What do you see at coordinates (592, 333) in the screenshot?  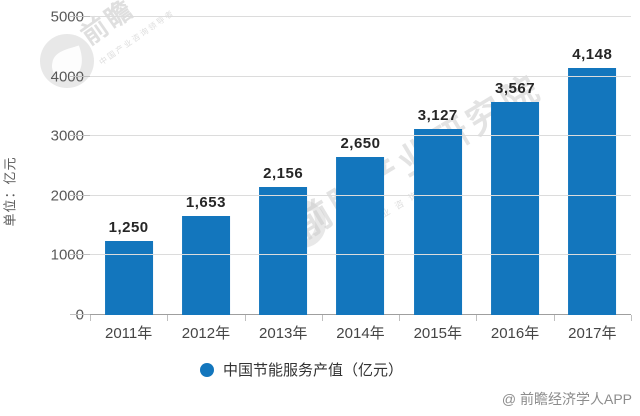 I see `x-axis-label: 2017年` at bounding box center [592, 333].